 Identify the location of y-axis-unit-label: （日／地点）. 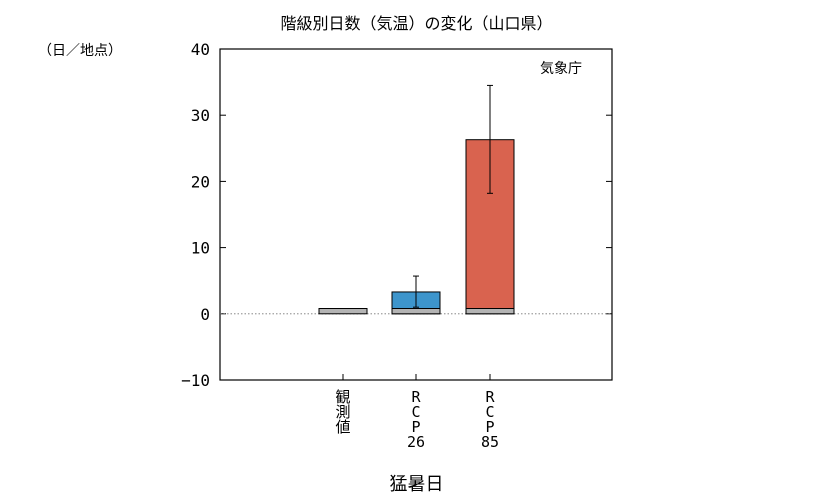
(80, 51).